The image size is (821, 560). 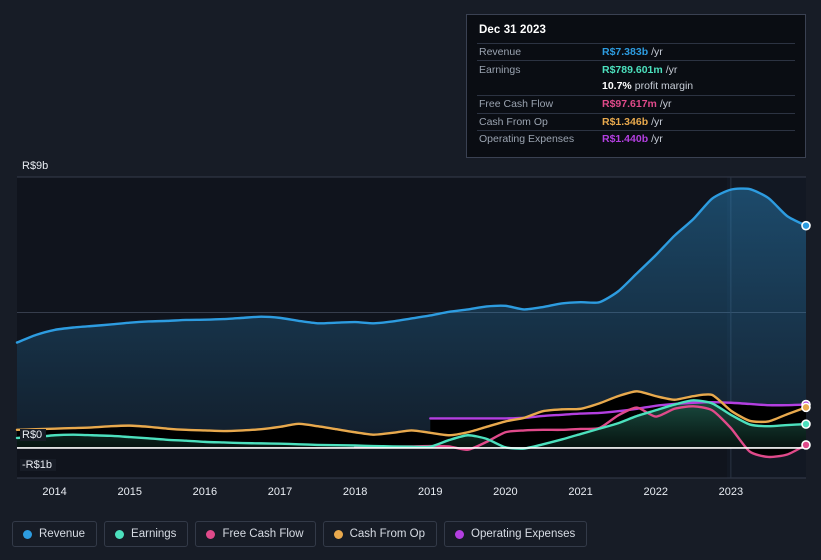 I want to click on legend-label: Revenue, so click(x=62, y=534).